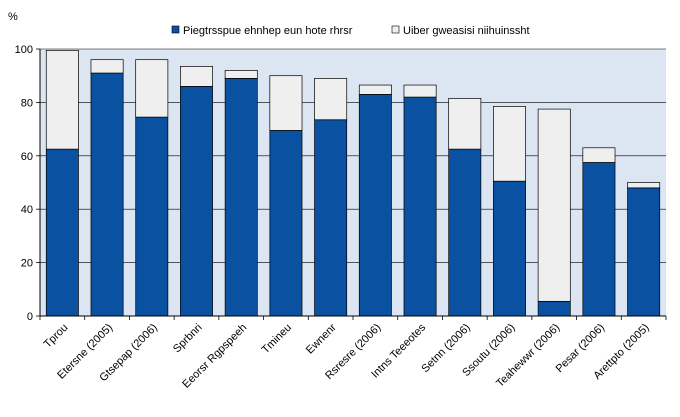  I want to click on legend-label-series-2: Uiber gweasisi niihuinssht, so click(466, 31).